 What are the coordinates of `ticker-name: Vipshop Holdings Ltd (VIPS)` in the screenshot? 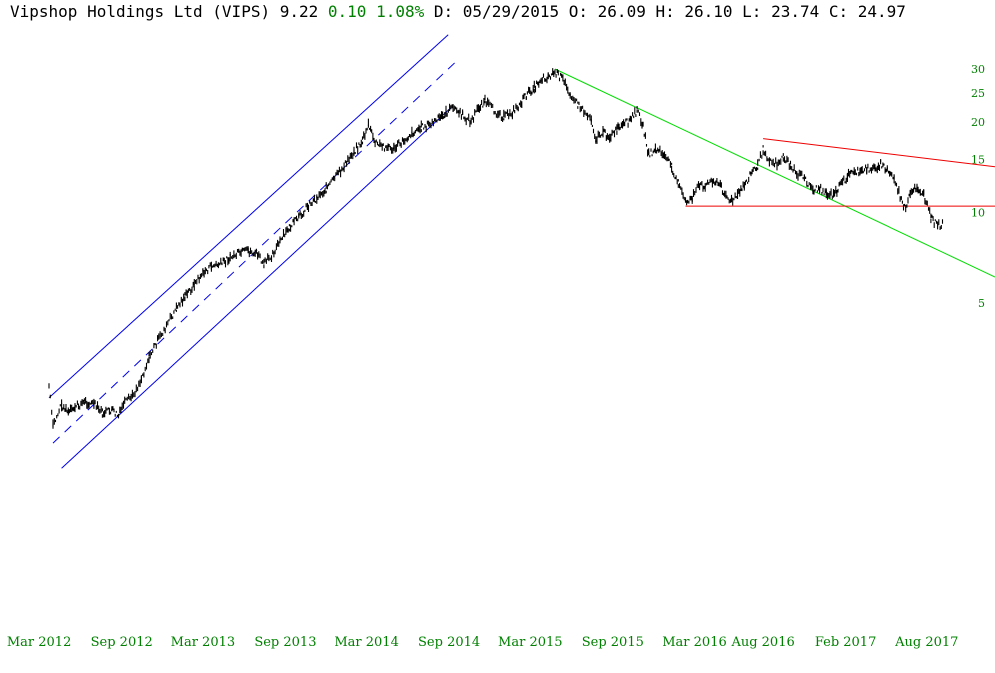 It's located at (140, 11).